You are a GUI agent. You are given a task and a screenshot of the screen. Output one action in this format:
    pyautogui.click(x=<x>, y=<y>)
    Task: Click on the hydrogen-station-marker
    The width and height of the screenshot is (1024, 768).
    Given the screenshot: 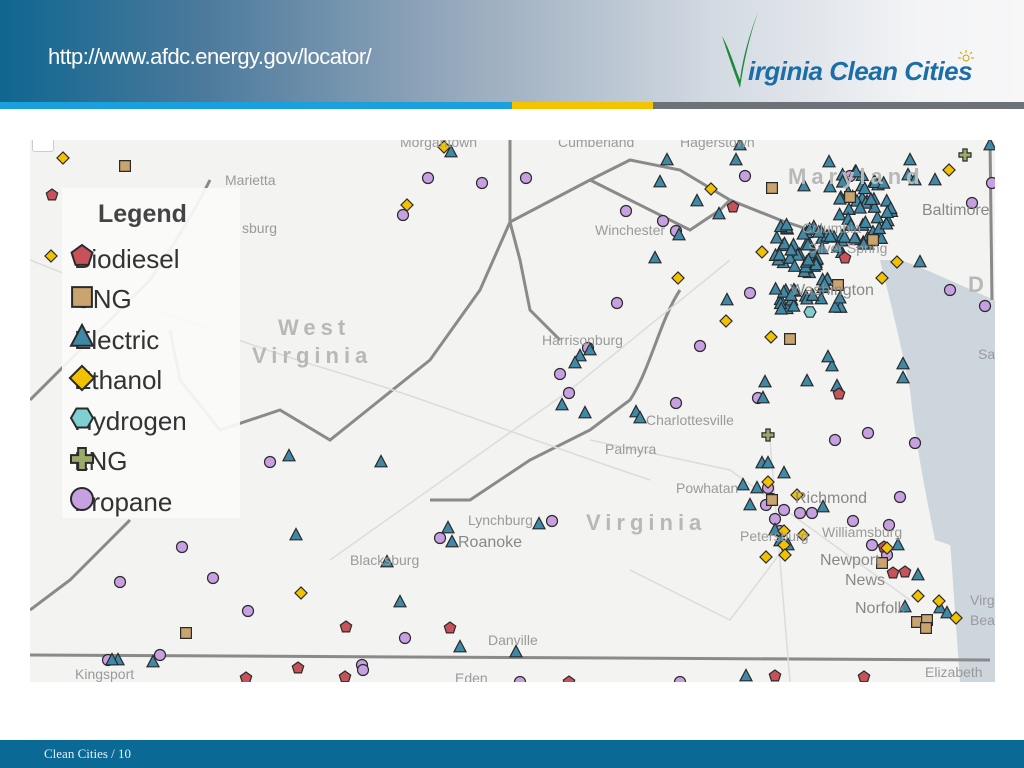 What is the action you would take?
    pyautogui.click(x=810, y=312)
    